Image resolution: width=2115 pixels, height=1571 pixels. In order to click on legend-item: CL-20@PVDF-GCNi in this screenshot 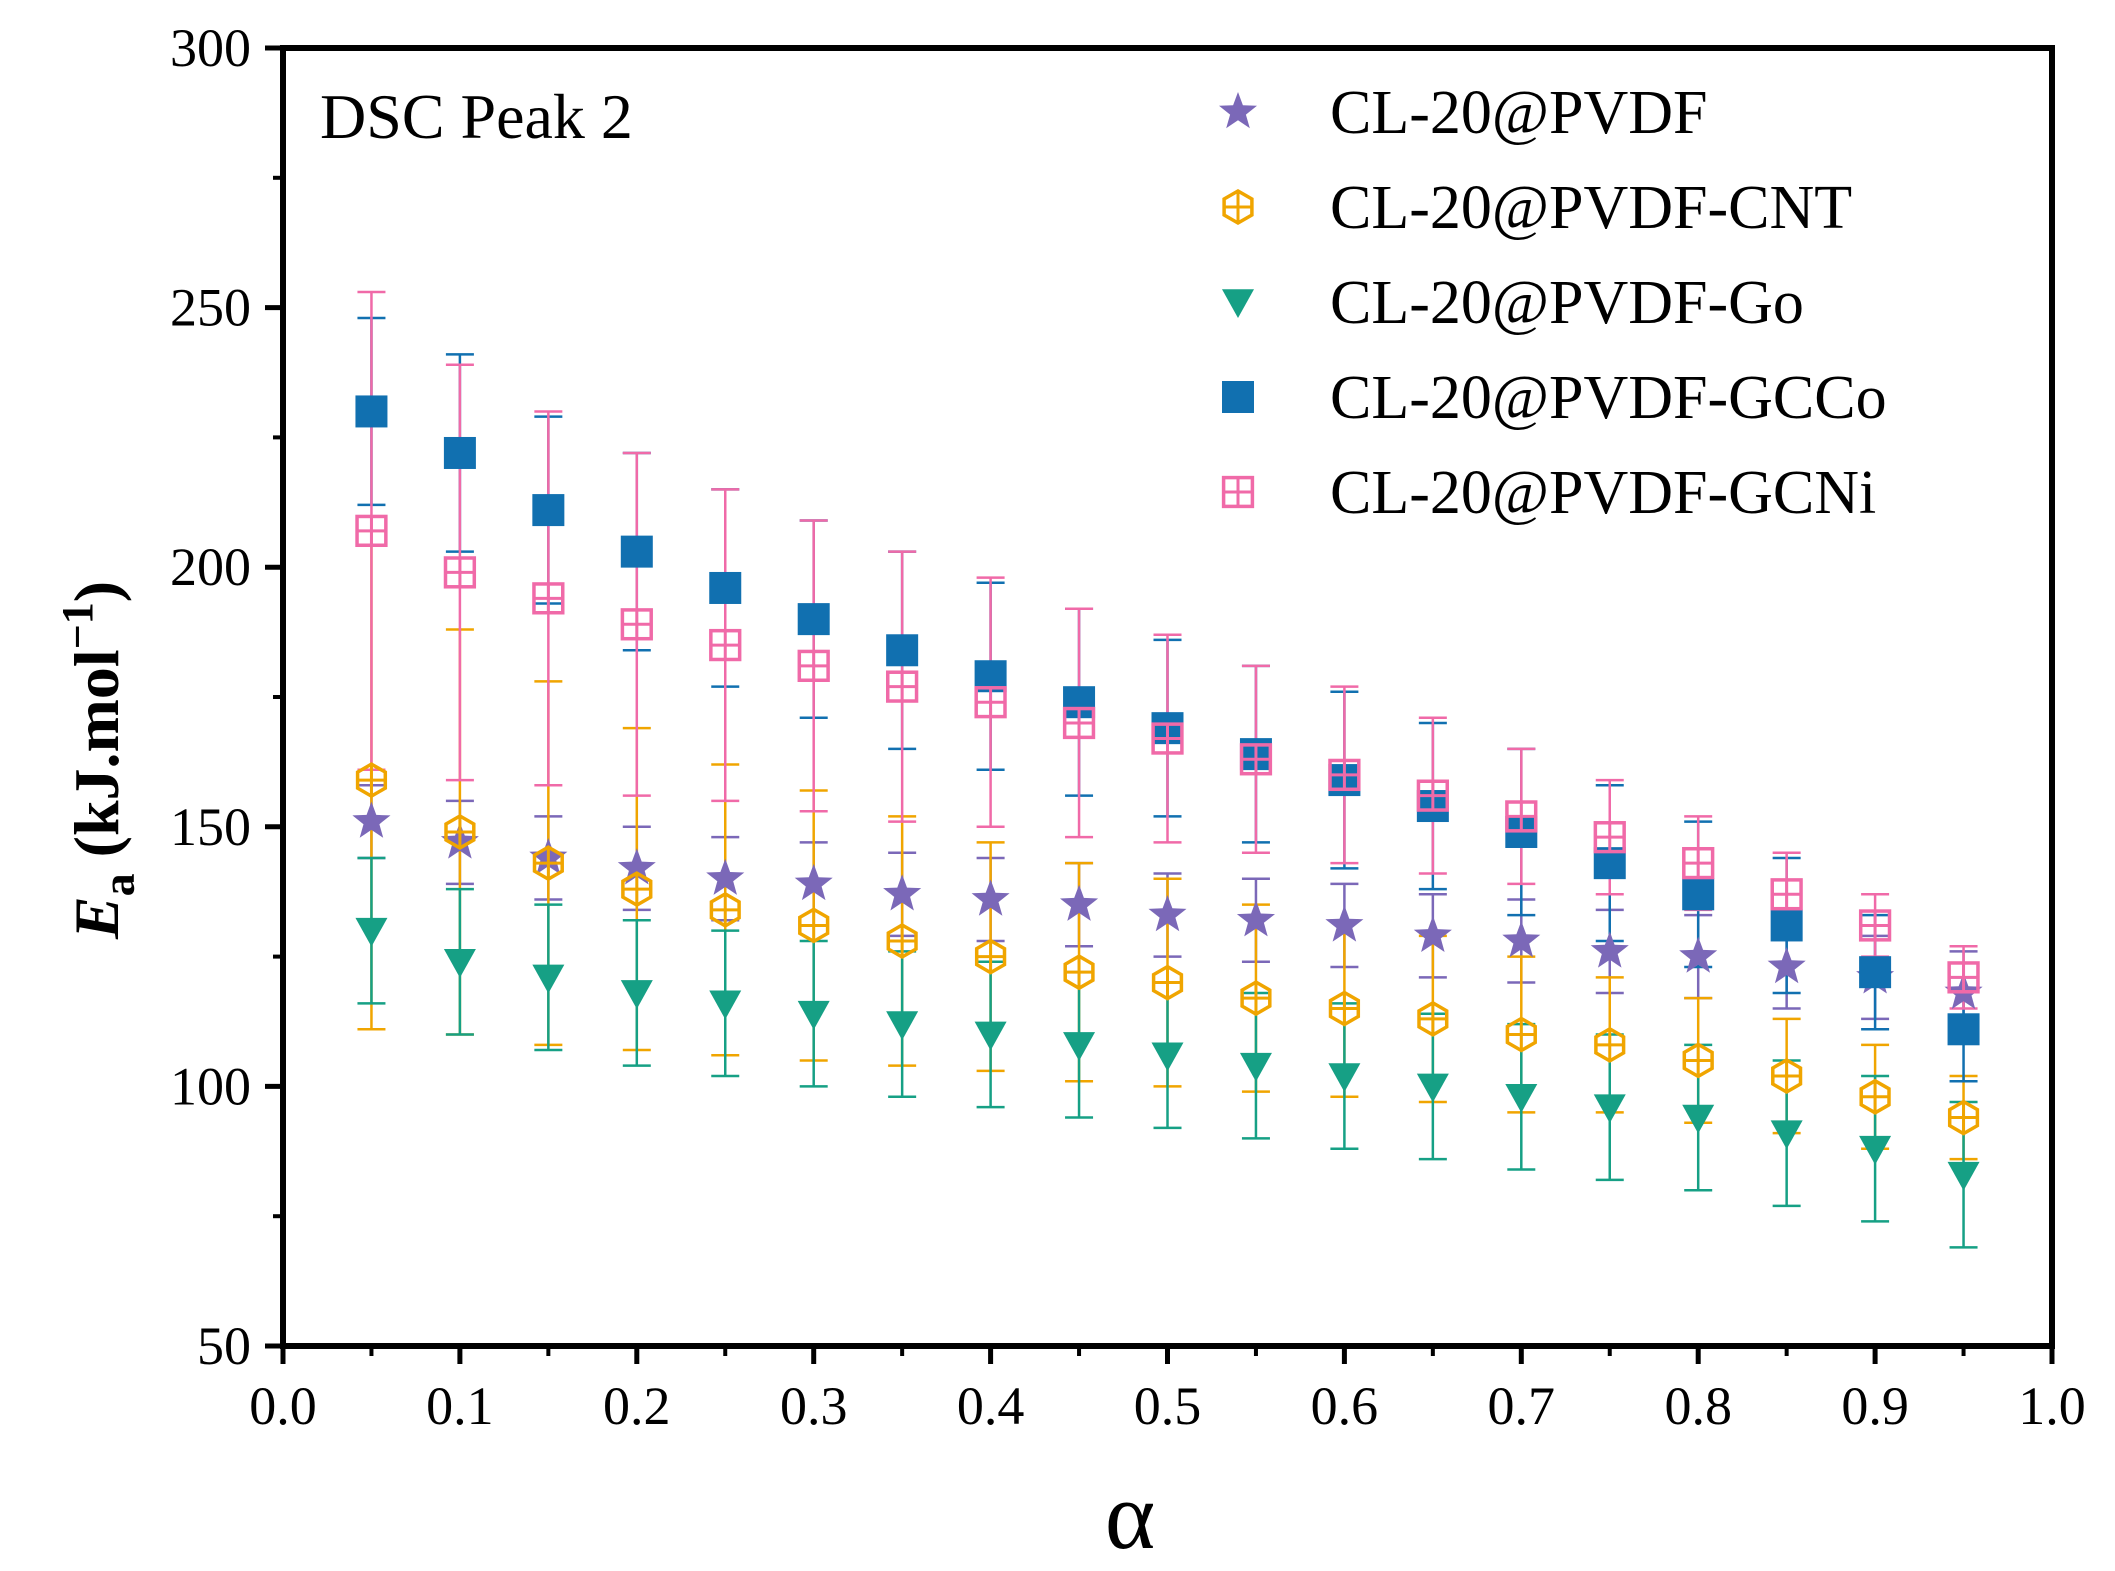, I will do `click(1548, 493)`.